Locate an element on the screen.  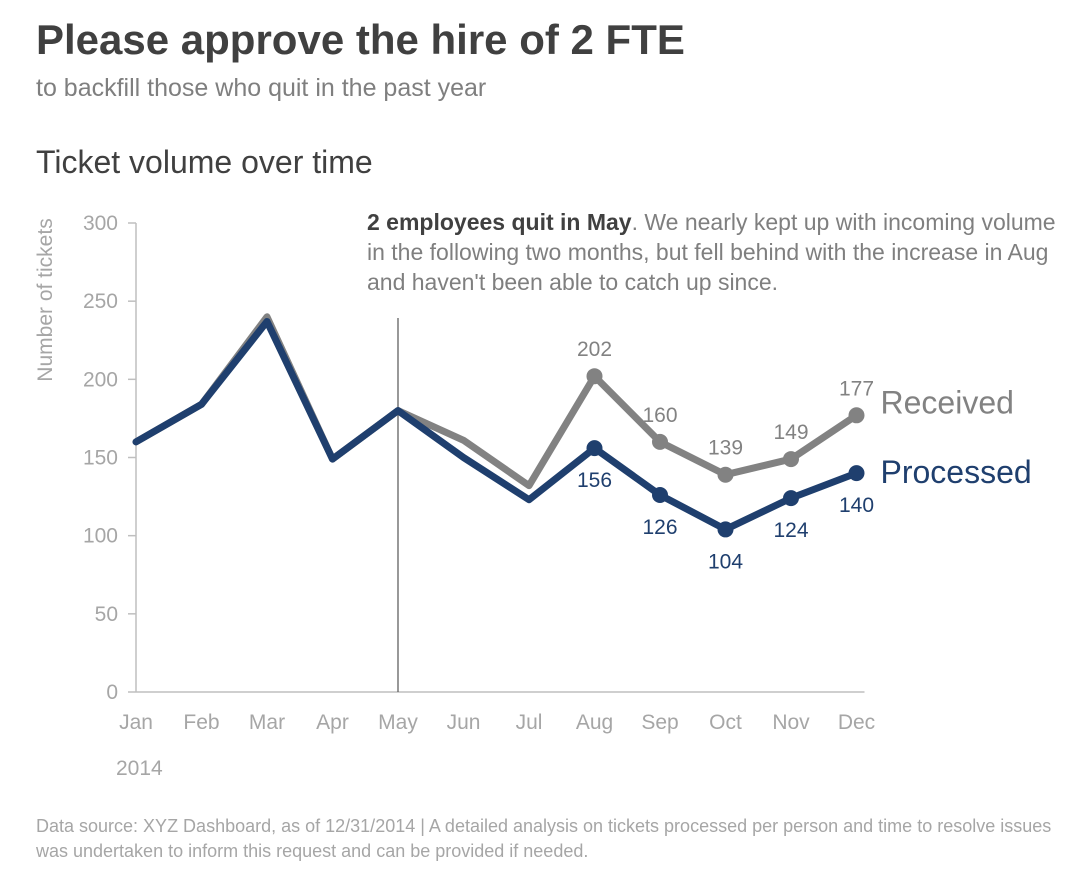
processed-value-label: 156 is located at coordinates (594, 480).